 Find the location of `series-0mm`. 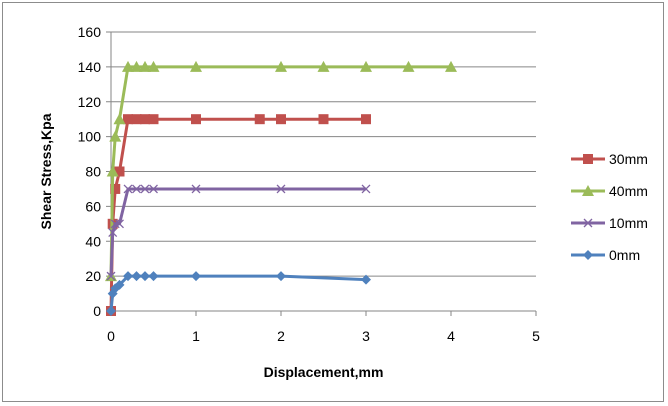

series-0mm is located at coordinates (238, 293).